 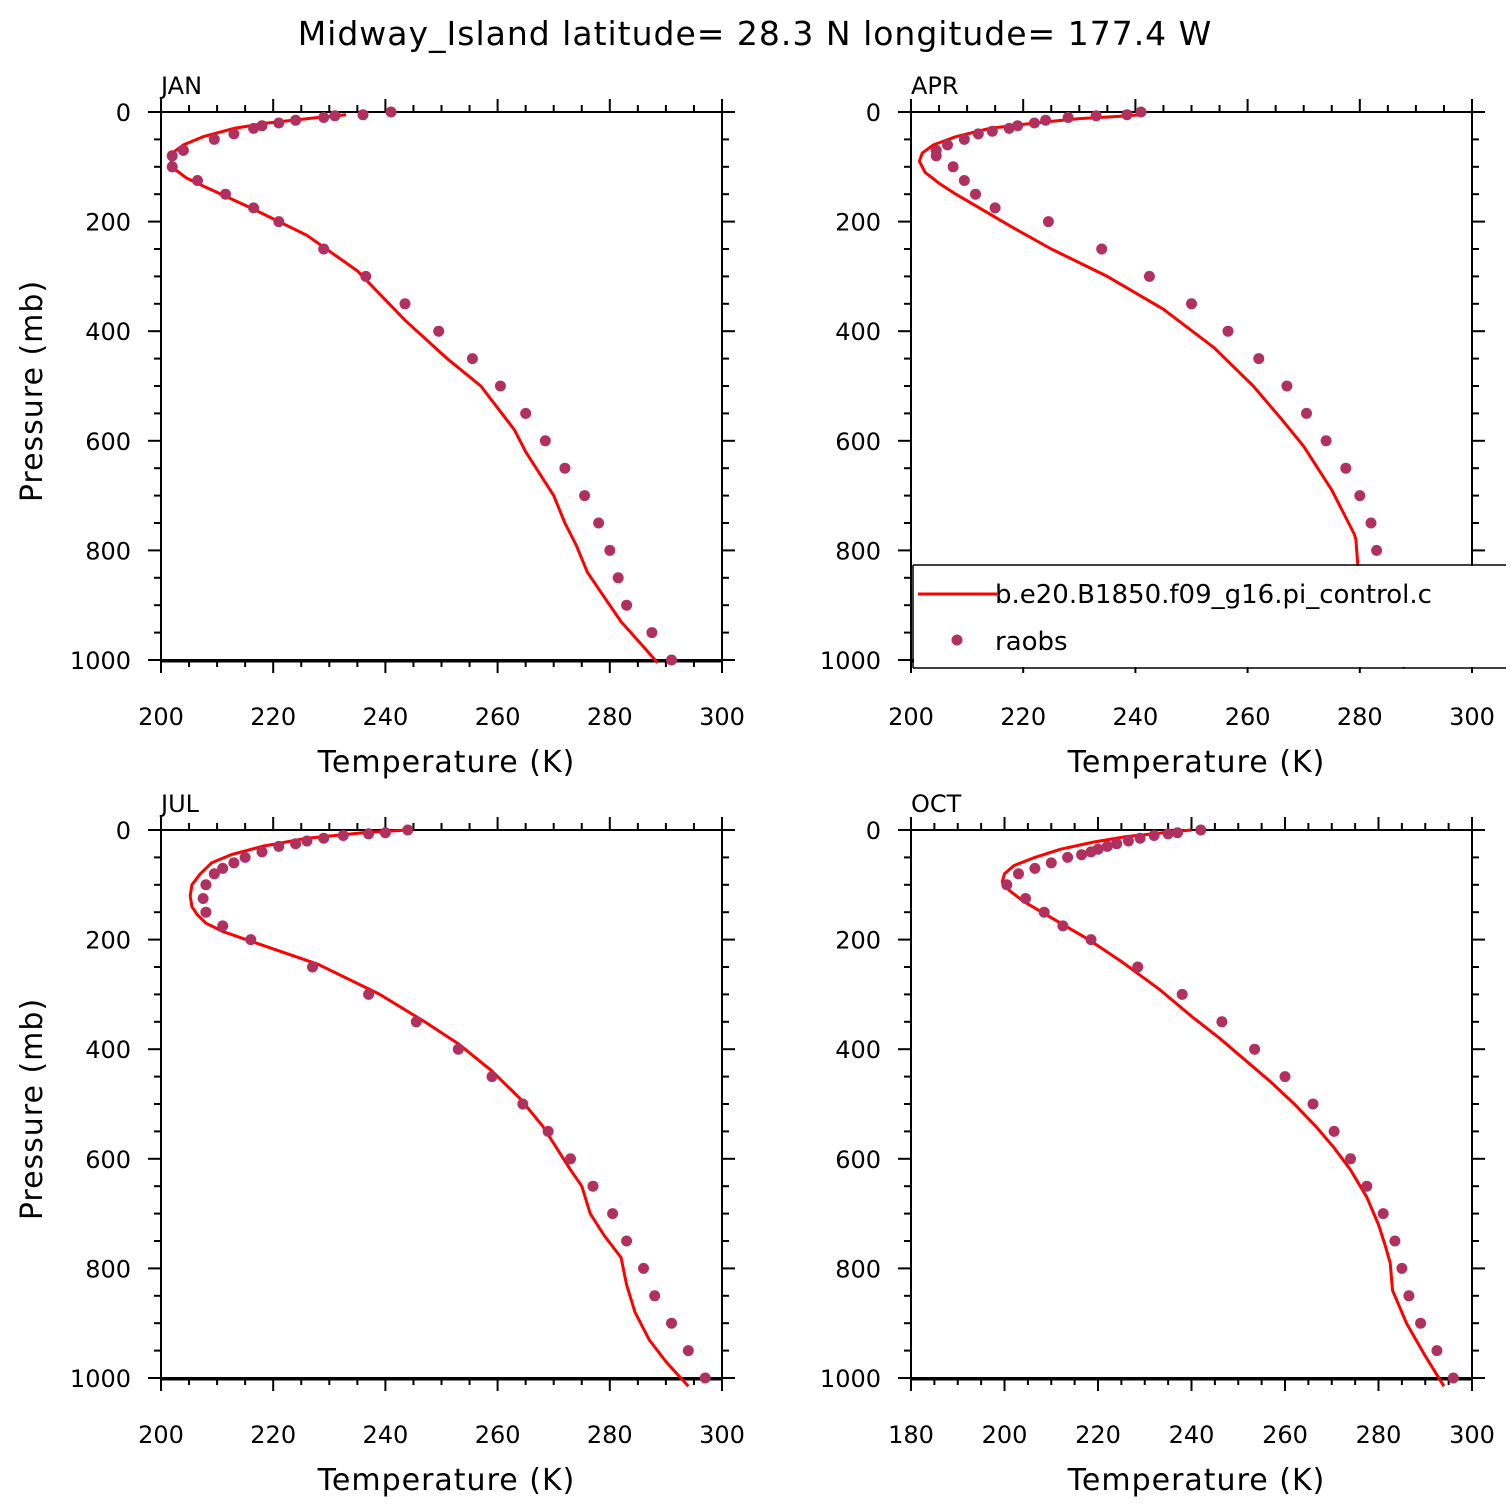 I want to click on panel-title: OCT, so click(x=936, y=804).